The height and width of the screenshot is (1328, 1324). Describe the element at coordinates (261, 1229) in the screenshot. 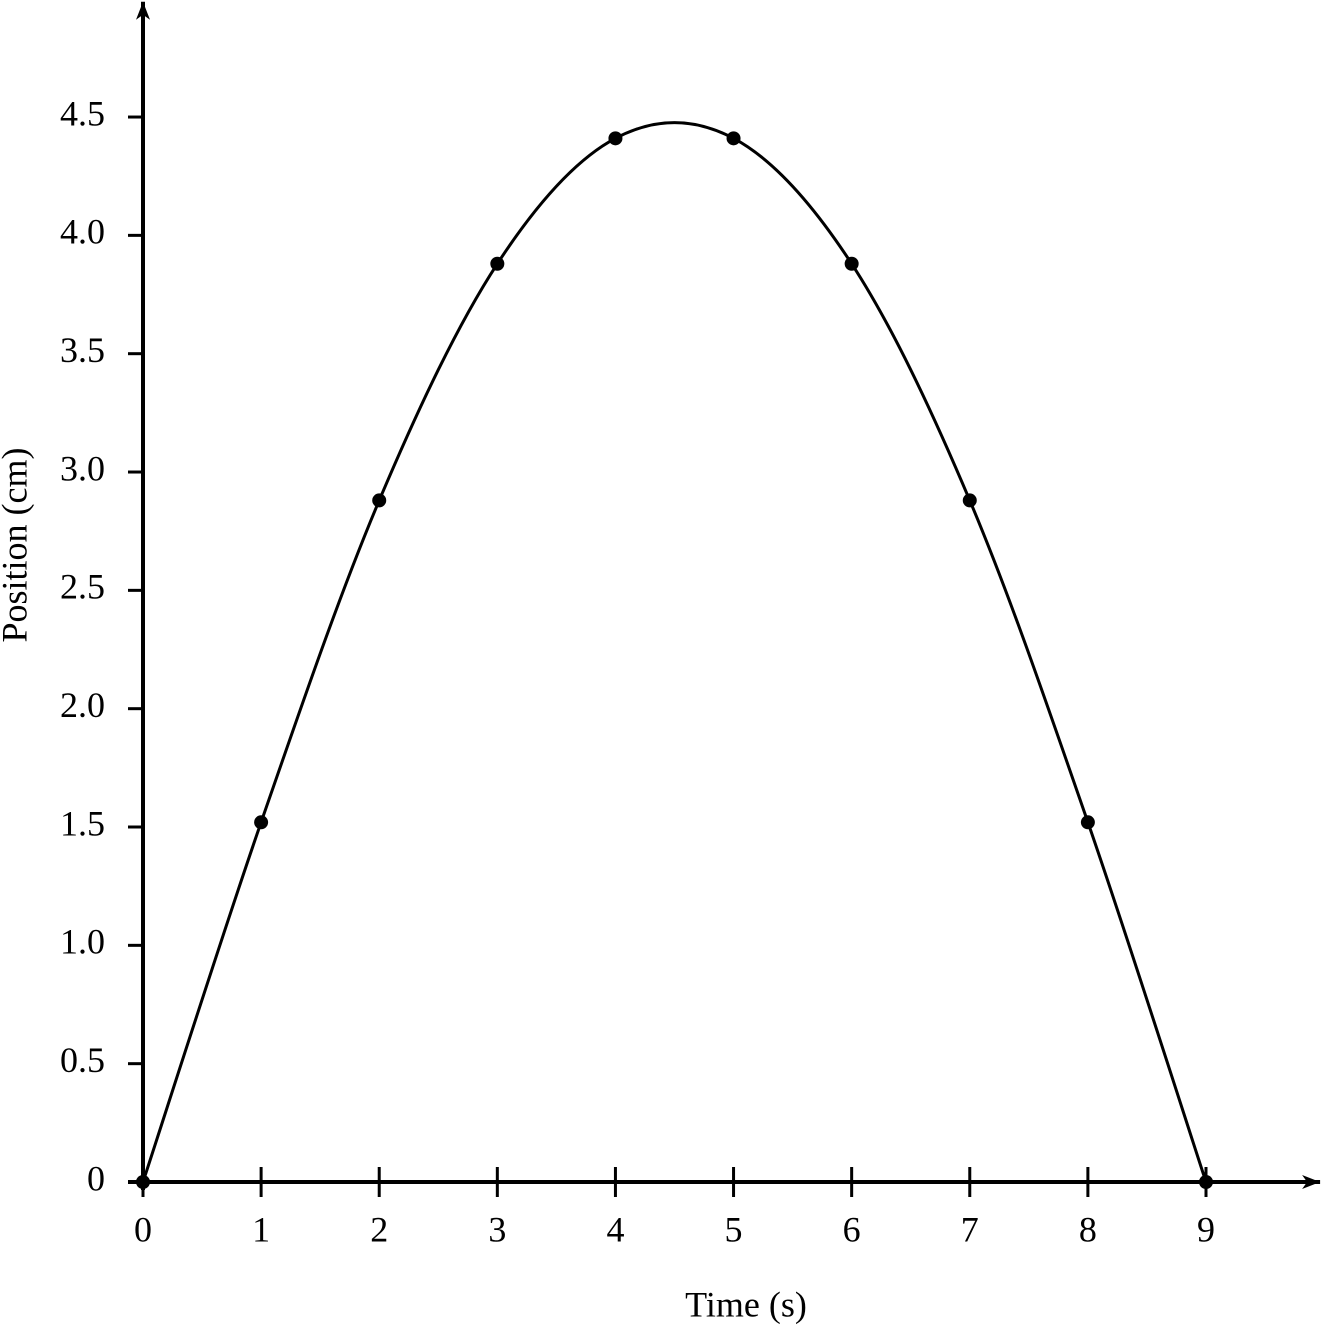

I see `x-tick-label: 1` at that location.